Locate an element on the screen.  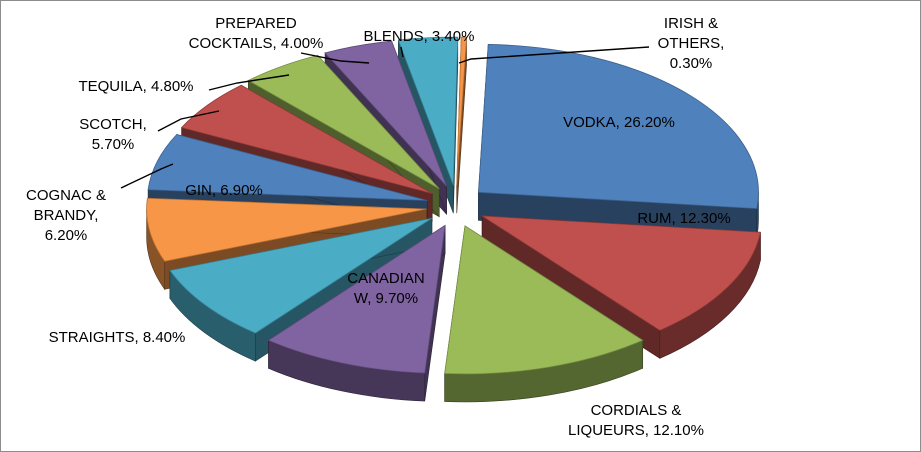
data-label-straights: STRAIGHTS, 8.40% is located at coordinates (117, 337).